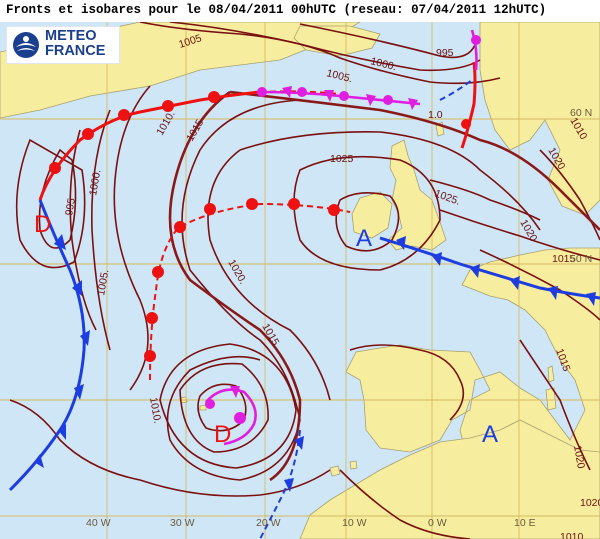 The height and width of the screenshot is (539, 600). Describe the element at coordinates (388, 41) in the screenshot. I see `isobar-995-north` at that location.